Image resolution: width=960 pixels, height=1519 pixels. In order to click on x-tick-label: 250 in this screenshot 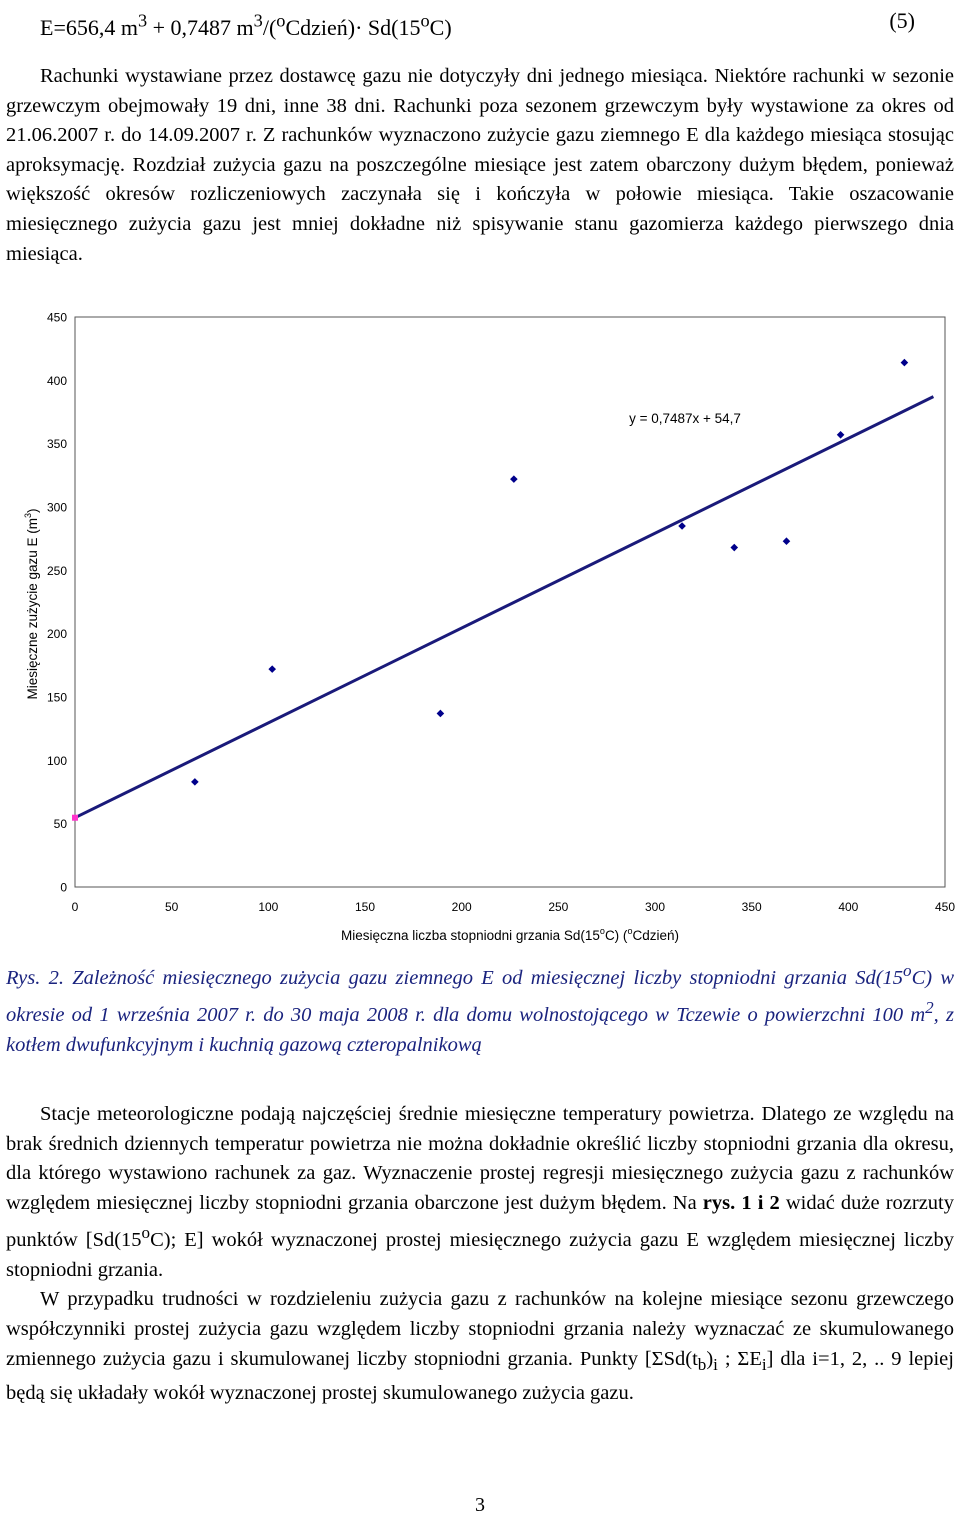, I will do `click(558, 907)`.